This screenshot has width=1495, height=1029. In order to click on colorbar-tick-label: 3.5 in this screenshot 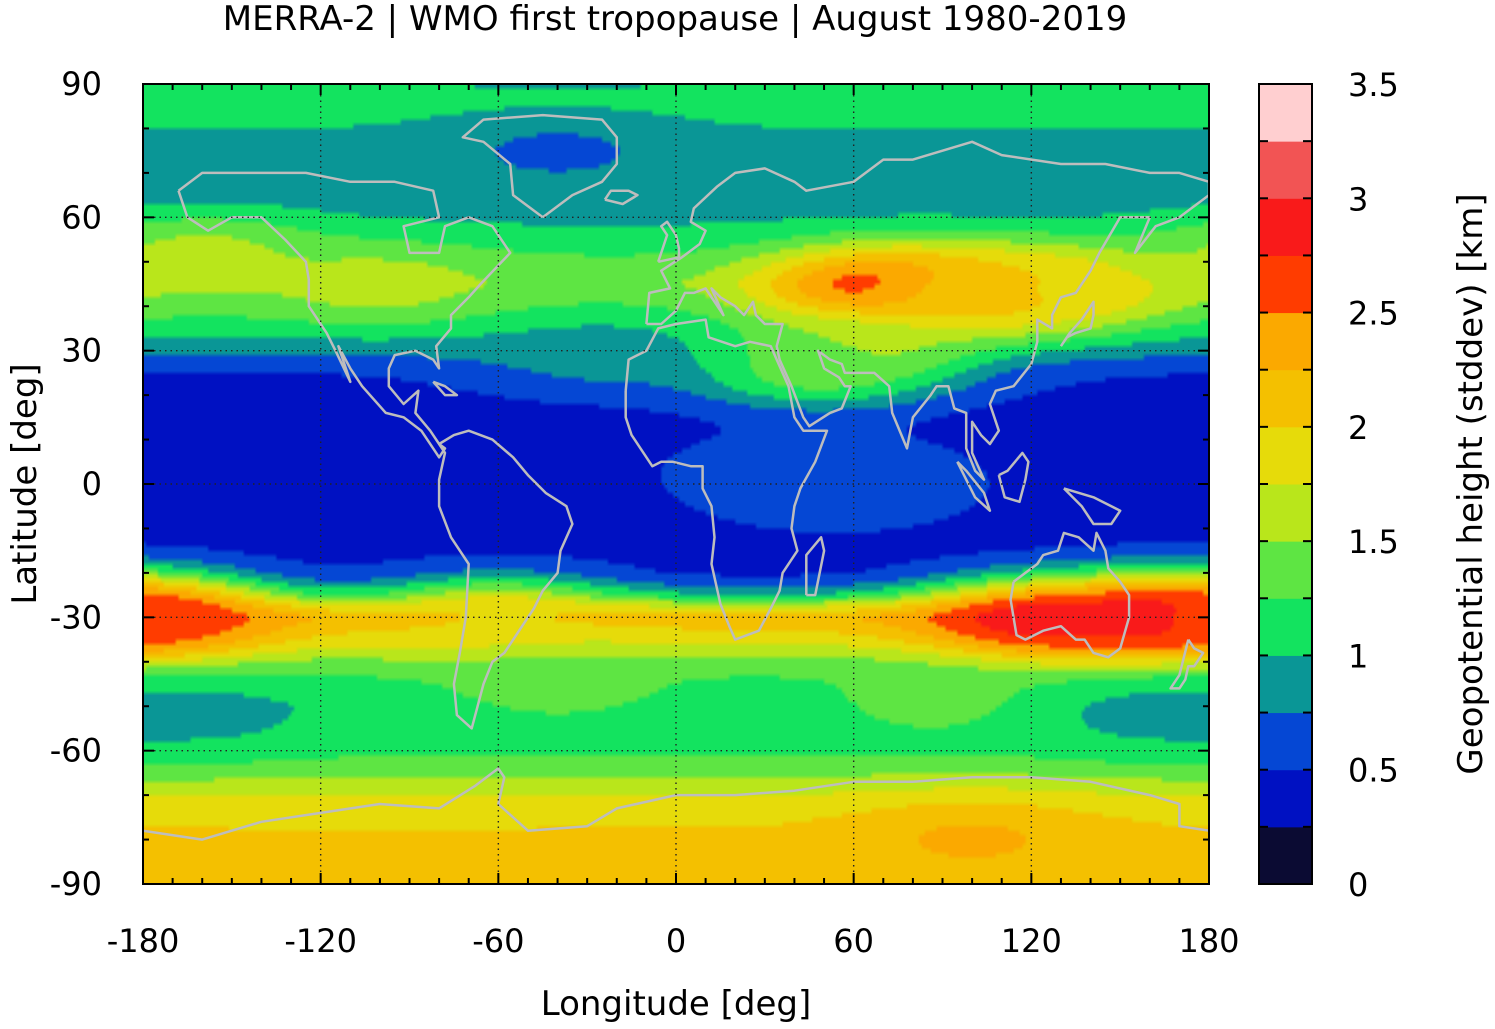, I will do `click(1373, 85)`.